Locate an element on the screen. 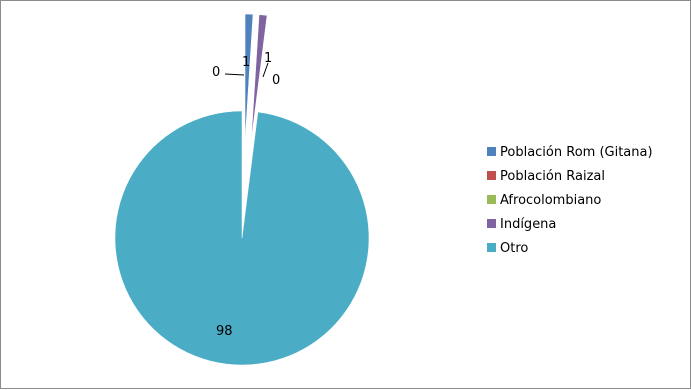  legend-swatch-indigena is located at coordinates (491, 223).